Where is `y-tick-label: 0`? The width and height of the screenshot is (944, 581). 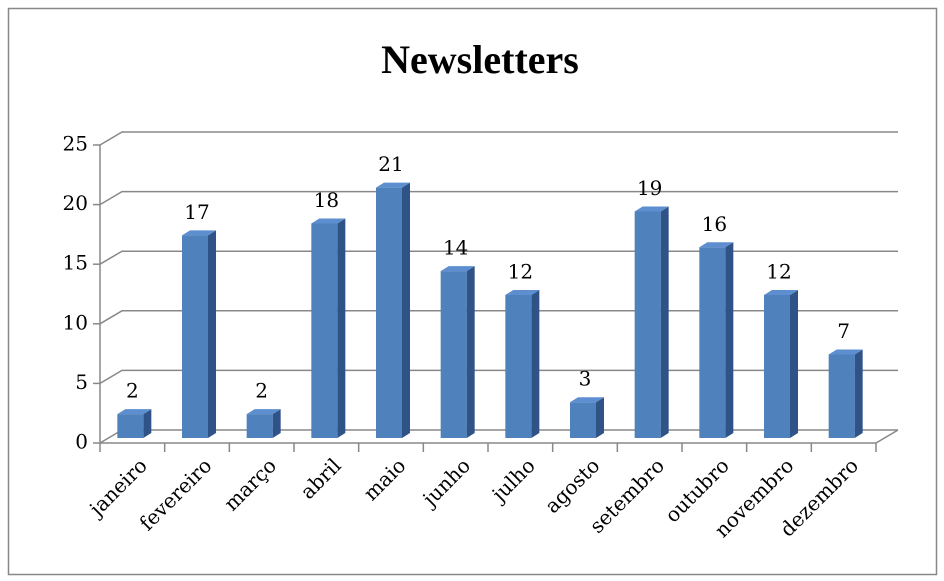 y-tick-label: 0 is located at coordinates (81, 442).